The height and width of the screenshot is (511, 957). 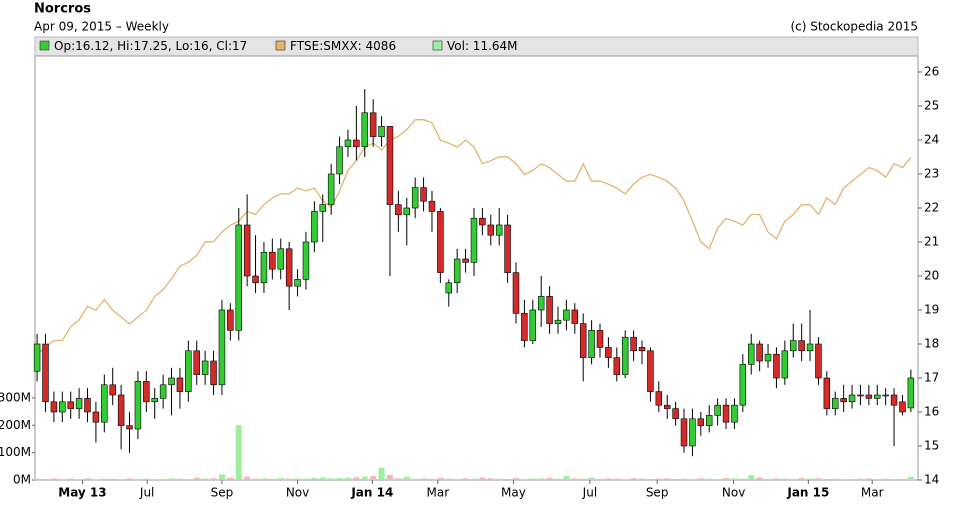 What do you see at coordinates (807, 493) in the screenshot?
I see `x-tick-label: Jan 15` at bounding box center [807, 493].